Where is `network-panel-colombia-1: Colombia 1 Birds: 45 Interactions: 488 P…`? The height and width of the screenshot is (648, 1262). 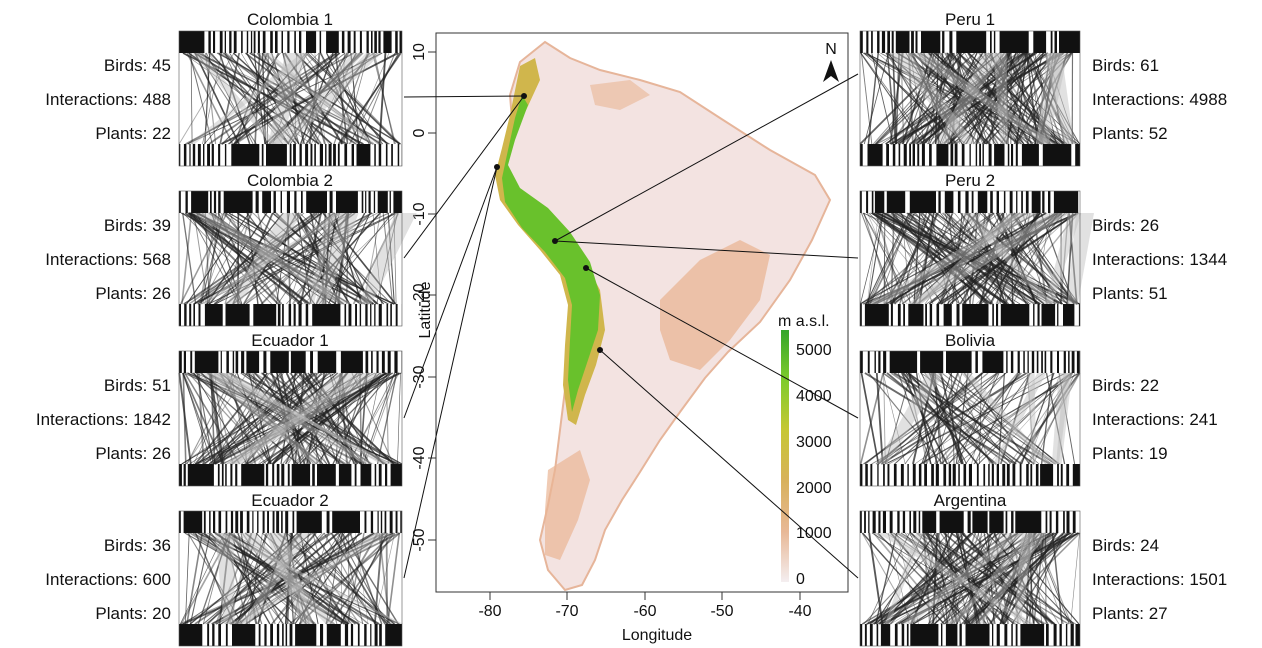 network-panel-colombia-1: Colombia 1 Birds: 45 Interactions: 488 P… is located at coordinates (224, 88).